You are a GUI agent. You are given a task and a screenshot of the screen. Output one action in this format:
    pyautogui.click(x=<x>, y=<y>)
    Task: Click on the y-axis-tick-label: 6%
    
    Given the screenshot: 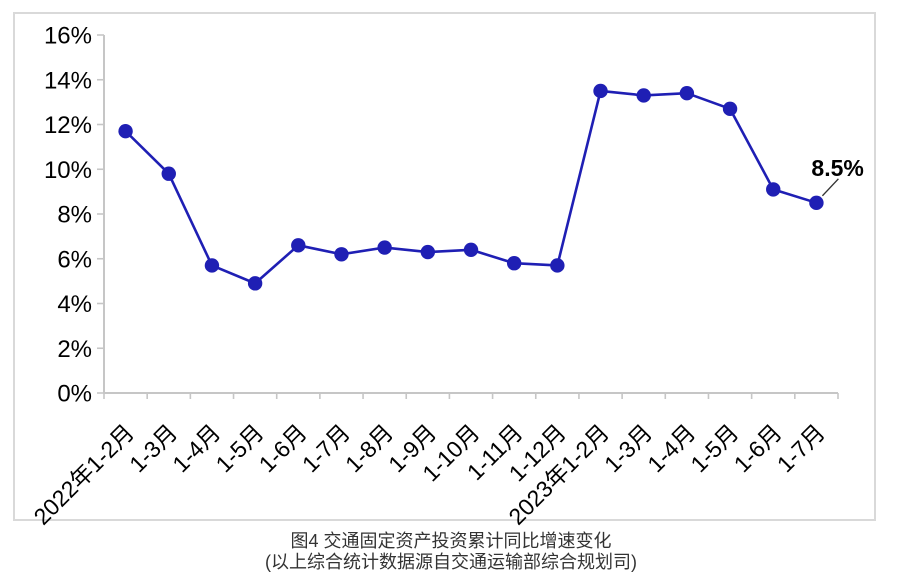 What is the action you would take?
    pyautogui.click(x=74, y=259)
    